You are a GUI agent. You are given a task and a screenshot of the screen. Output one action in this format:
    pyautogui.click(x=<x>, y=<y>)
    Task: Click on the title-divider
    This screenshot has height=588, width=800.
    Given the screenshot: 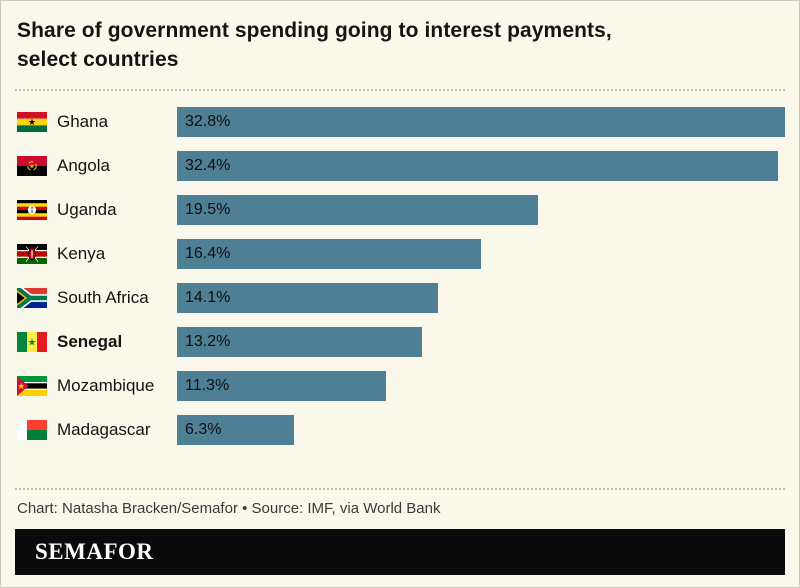 What is the action you would take?
    pyautogui.click(x=400, y=89)
    